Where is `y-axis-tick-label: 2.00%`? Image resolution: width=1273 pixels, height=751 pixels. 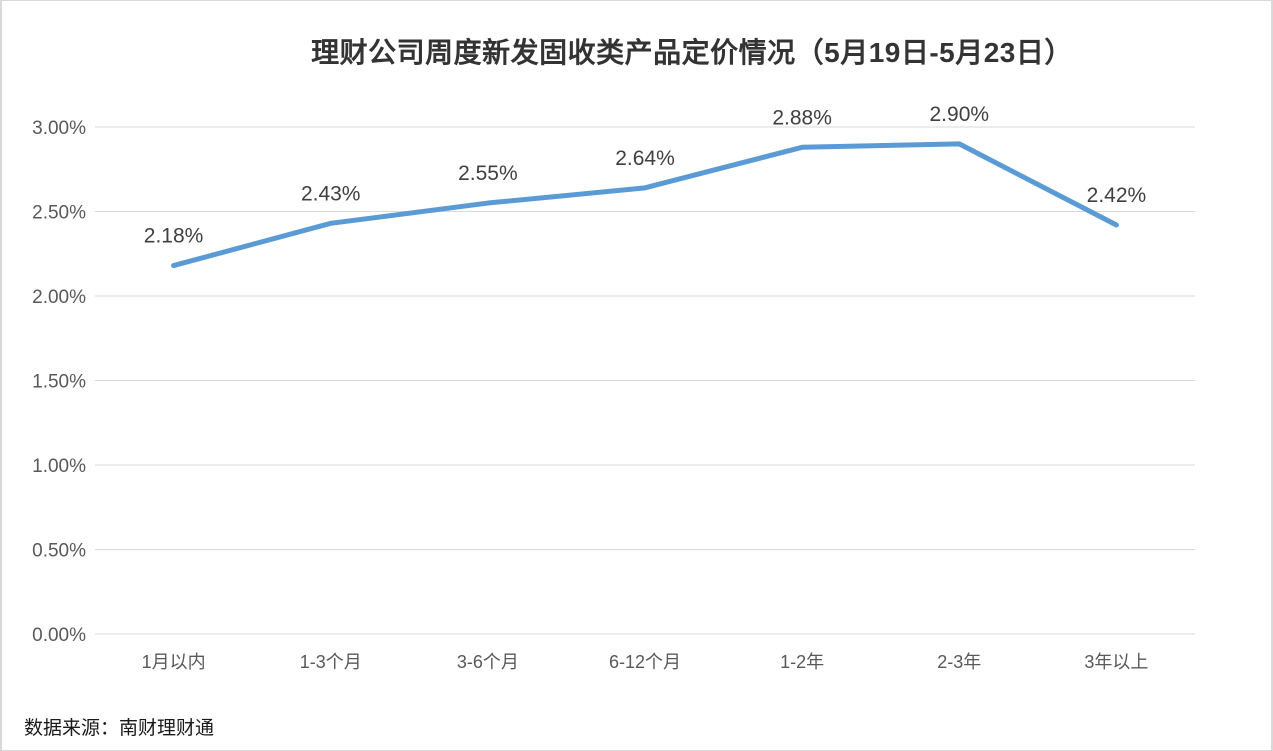
y-axis-tick-label: 2.00% is located at coordinates (59, 297).